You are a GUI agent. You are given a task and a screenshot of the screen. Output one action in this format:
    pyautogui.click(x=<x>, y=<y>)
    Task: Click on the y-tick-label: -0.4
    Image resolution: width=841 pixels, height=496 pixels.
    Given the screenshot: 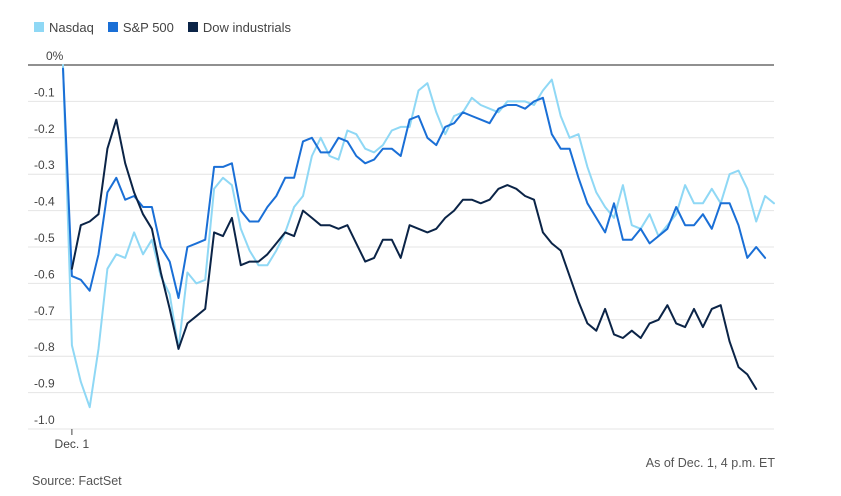 What is the action you would take?
    pyautogui.click(x=44, y=202)
    